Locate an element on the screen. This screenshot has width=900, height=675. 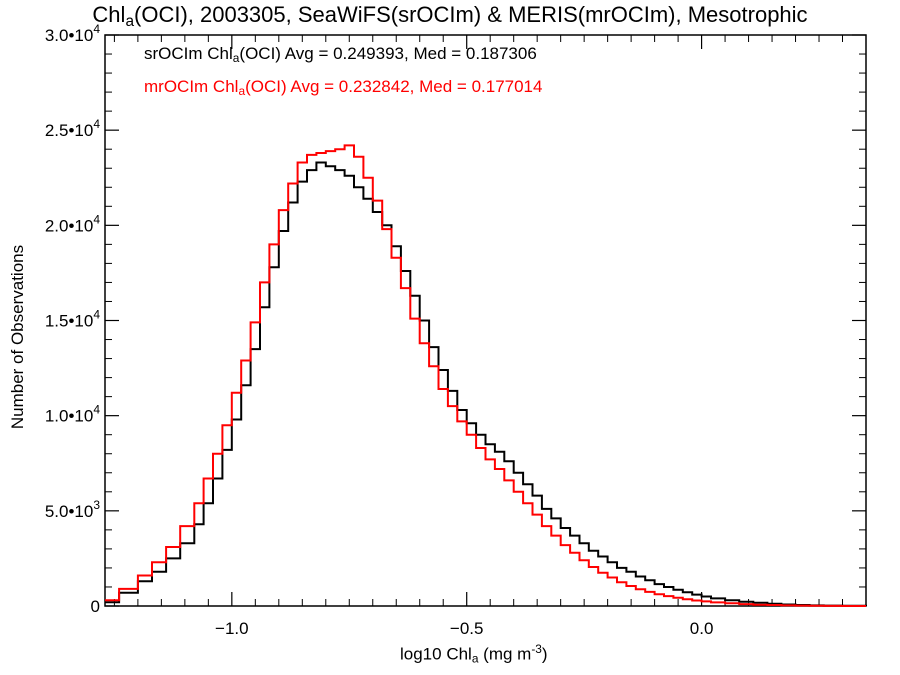
y-tick-label: 1.0•104 is located at coordinates (73, 414).